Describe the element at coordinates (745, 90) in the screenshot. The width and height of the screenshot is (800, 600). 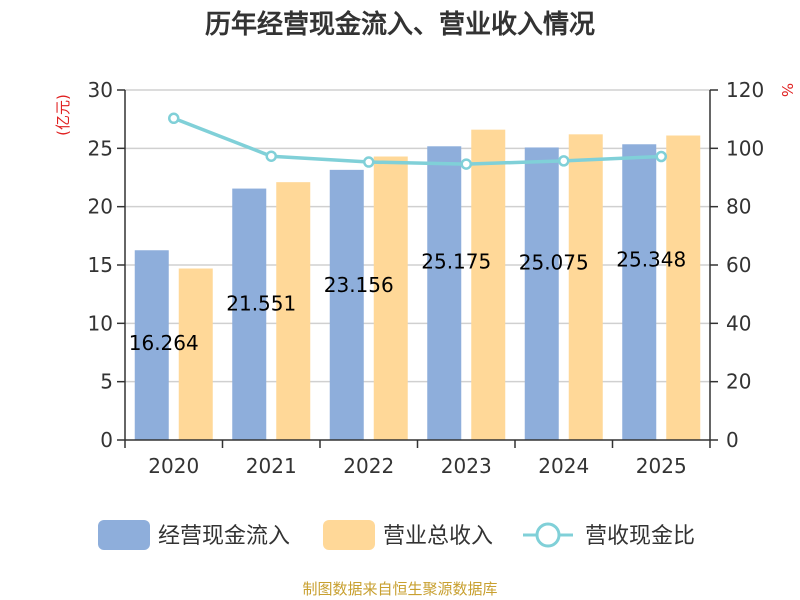
I see `right-tick-label: 120` at that location.